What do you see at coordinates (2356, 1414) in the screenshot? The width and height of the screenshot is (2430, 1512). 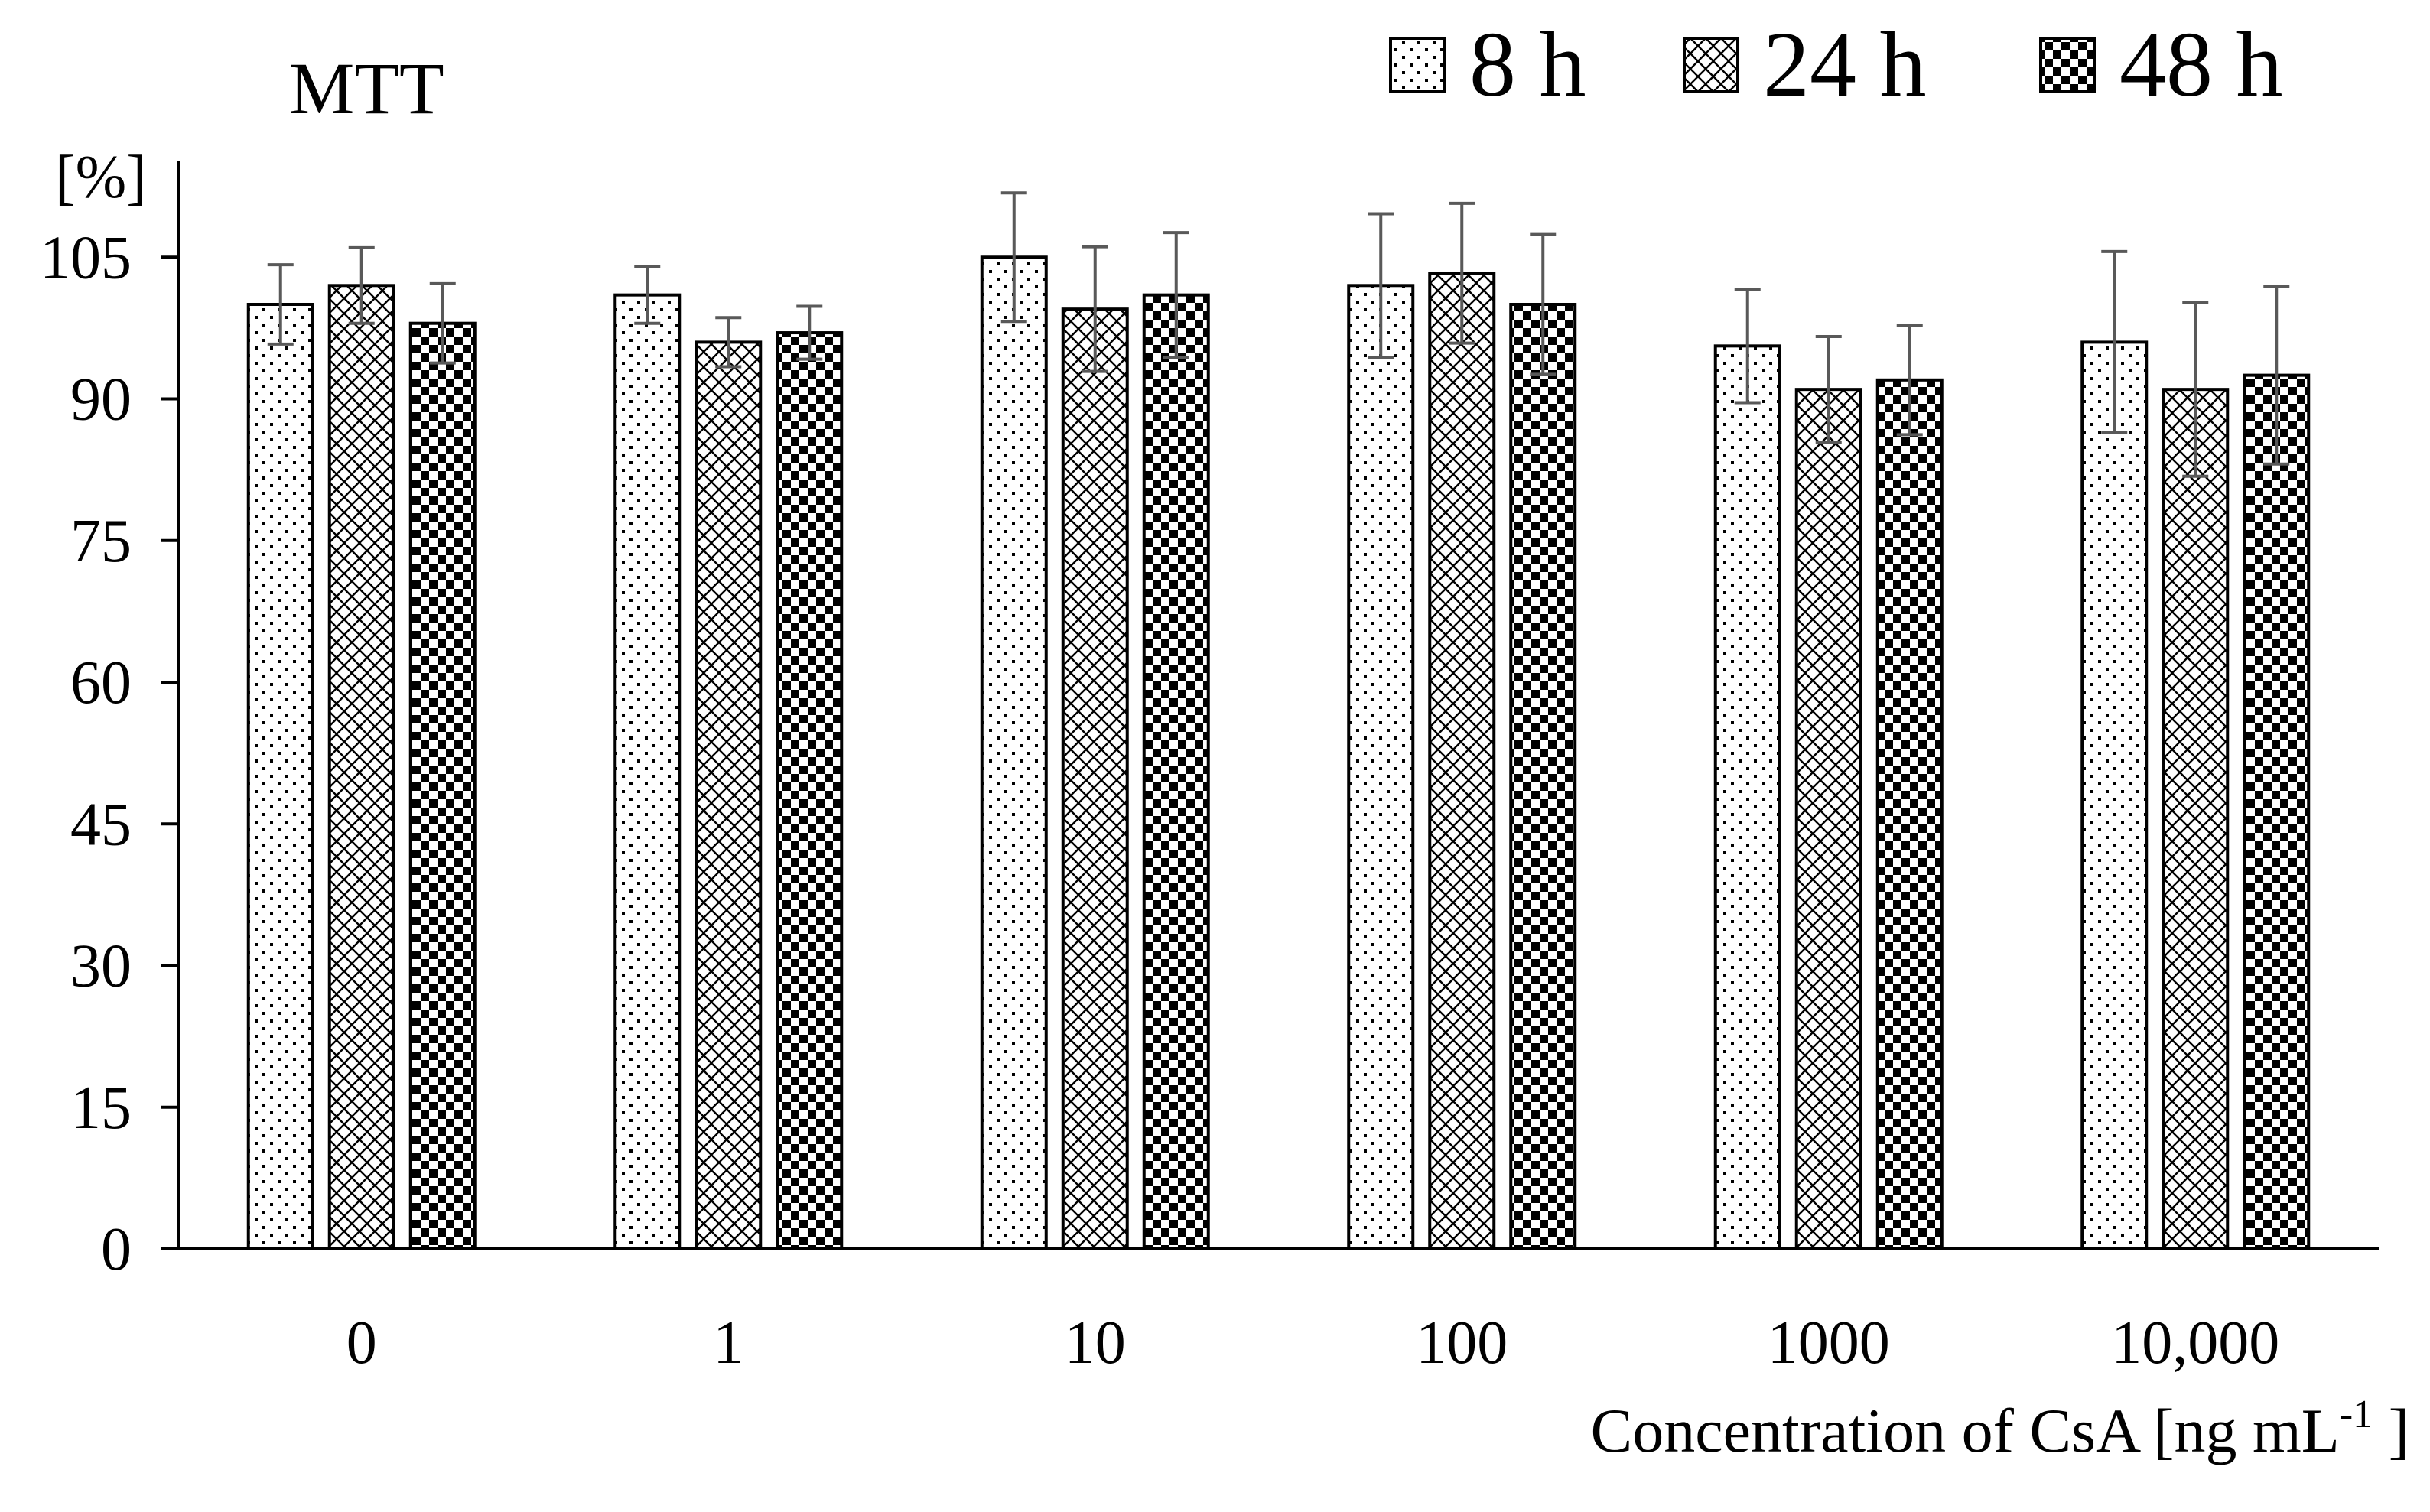 I see `x-axis-title-superscript: -1` at bounding box center [2356, 1414].